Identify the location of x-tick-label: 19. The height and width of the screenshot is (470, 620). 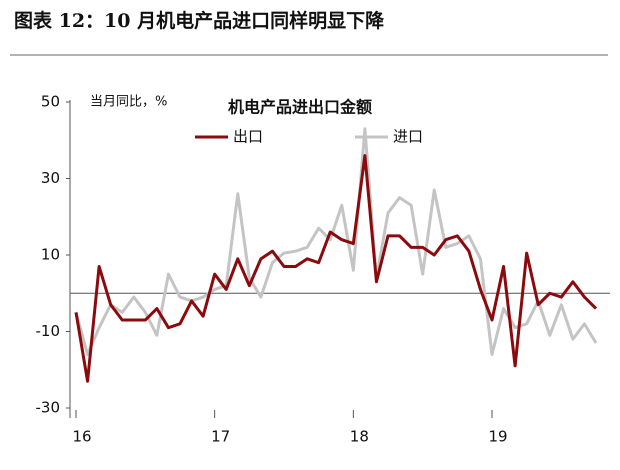
(497, 437).